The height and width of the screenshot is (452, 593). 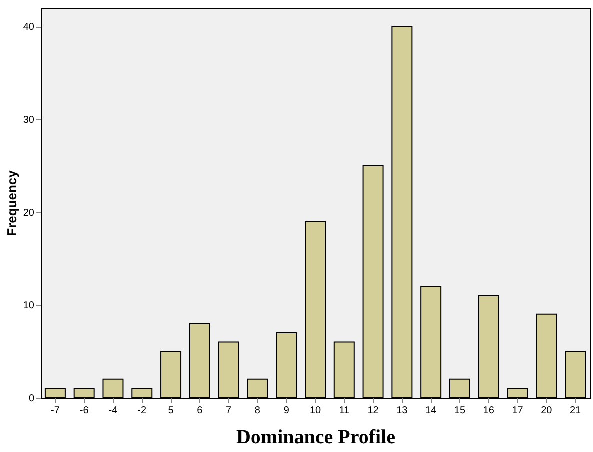 I want to click on x-tick-label: 16, so click(x=489, y=411).